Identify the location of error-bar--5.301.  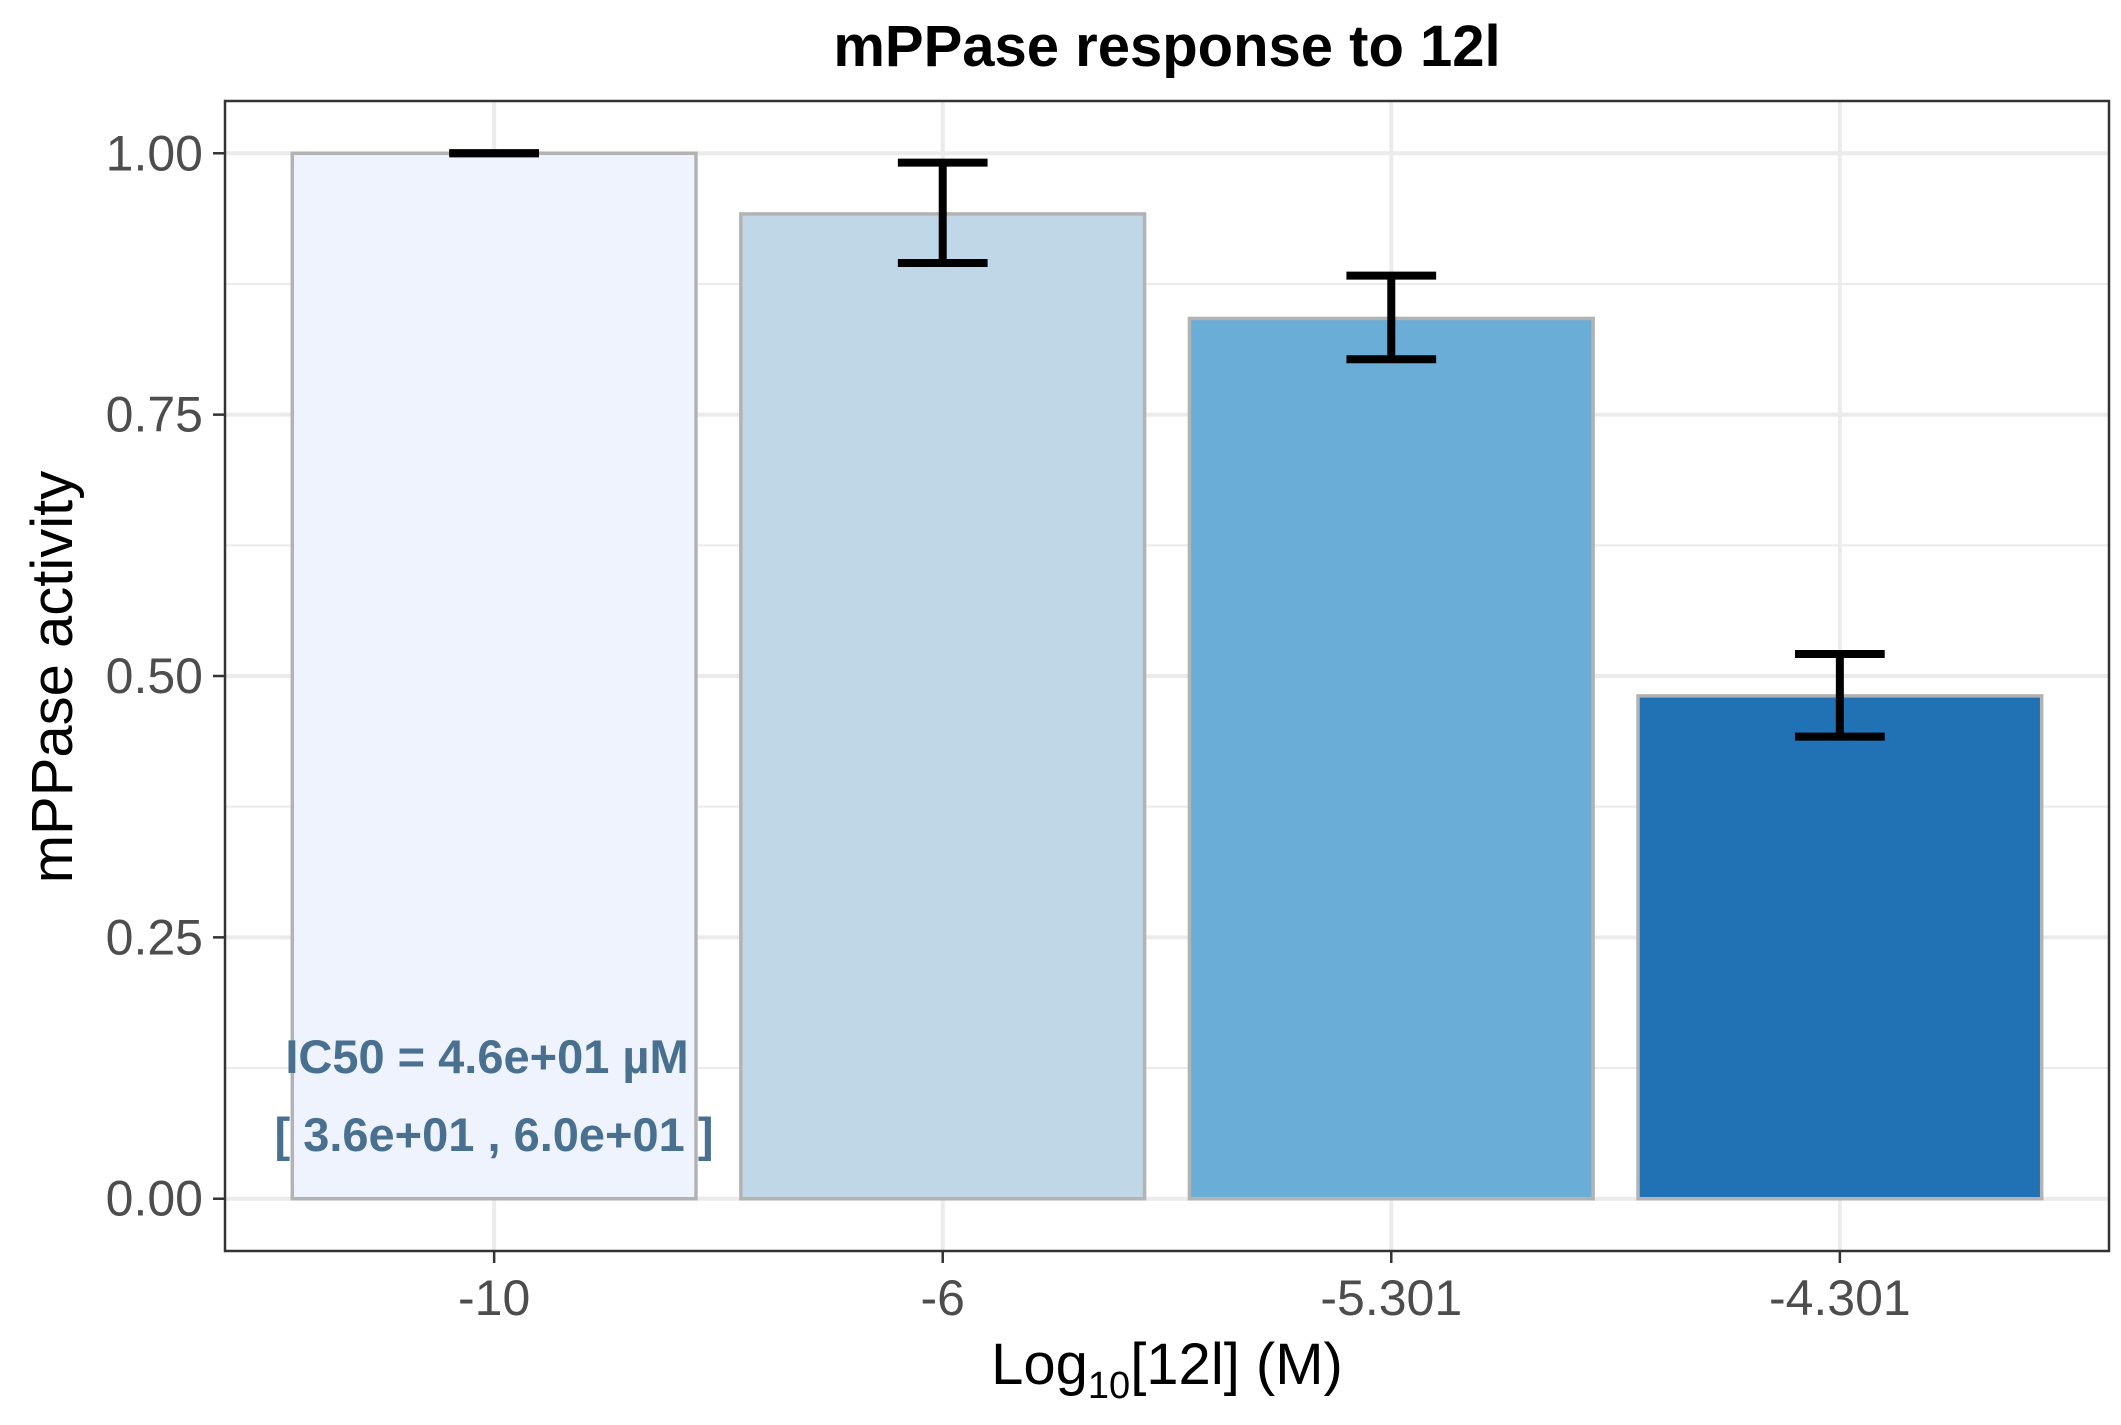
(1391, 317).